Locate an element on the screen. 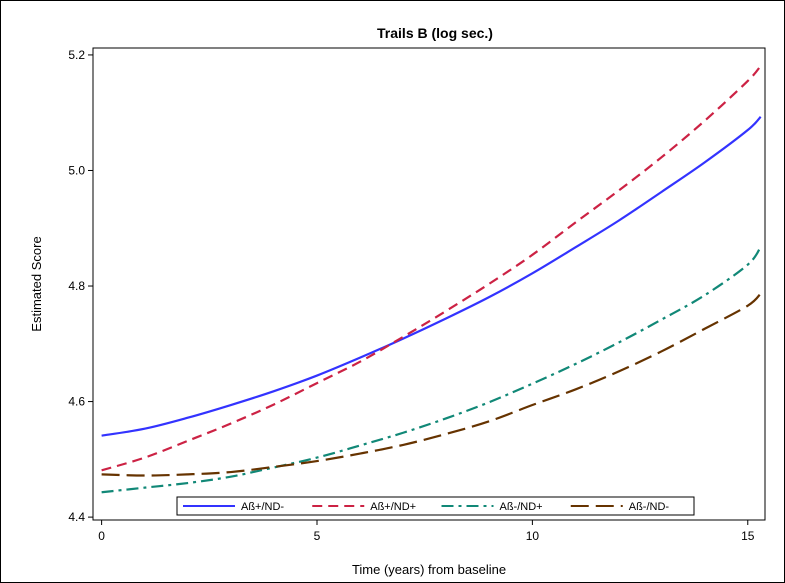 Image resolution: width=785 pixels, height=583 pixels. y-tick-label: 4.6 is located at coordinates (76, 402).